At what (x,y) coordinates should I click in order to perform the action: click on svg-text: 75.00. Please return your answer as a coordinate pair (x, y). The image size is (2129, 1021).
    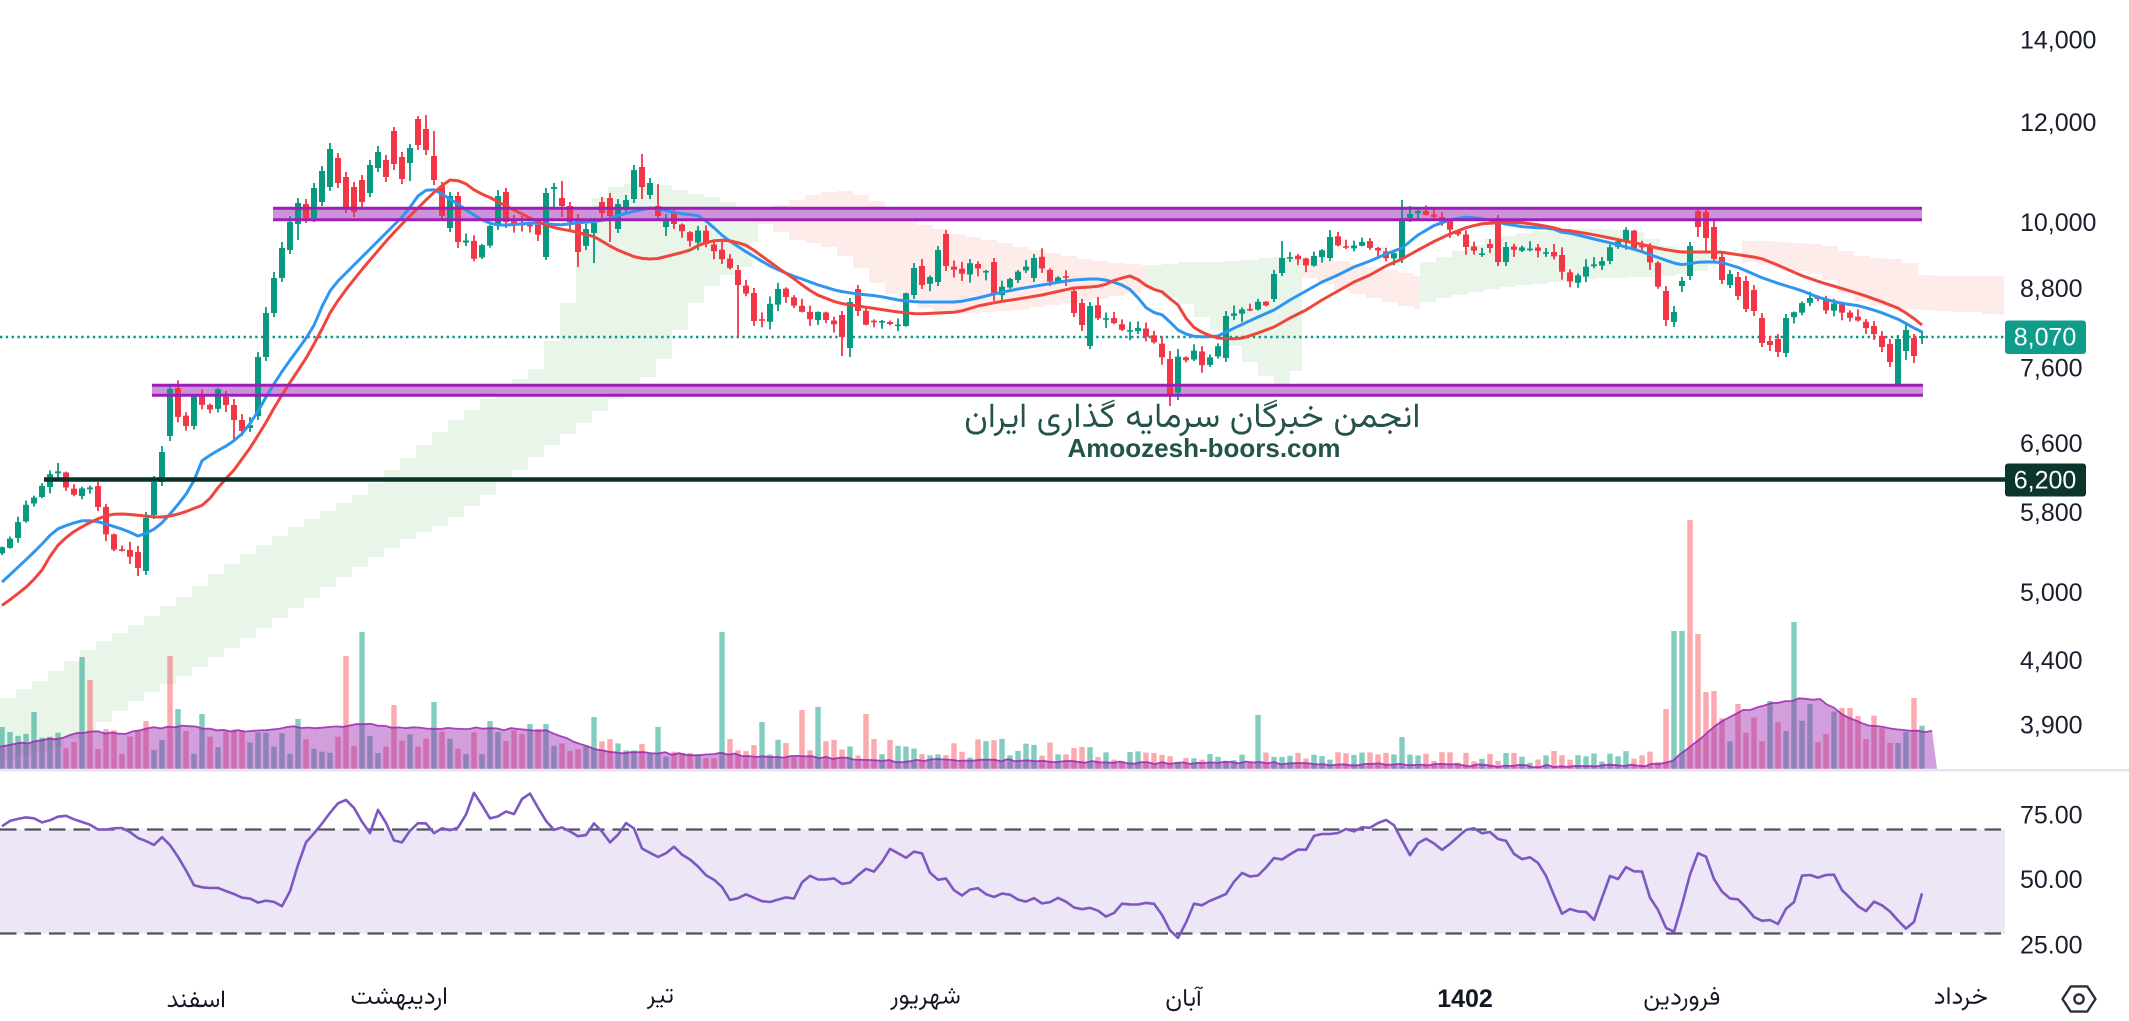
    Looking at the image, I should click on (2051, 816).